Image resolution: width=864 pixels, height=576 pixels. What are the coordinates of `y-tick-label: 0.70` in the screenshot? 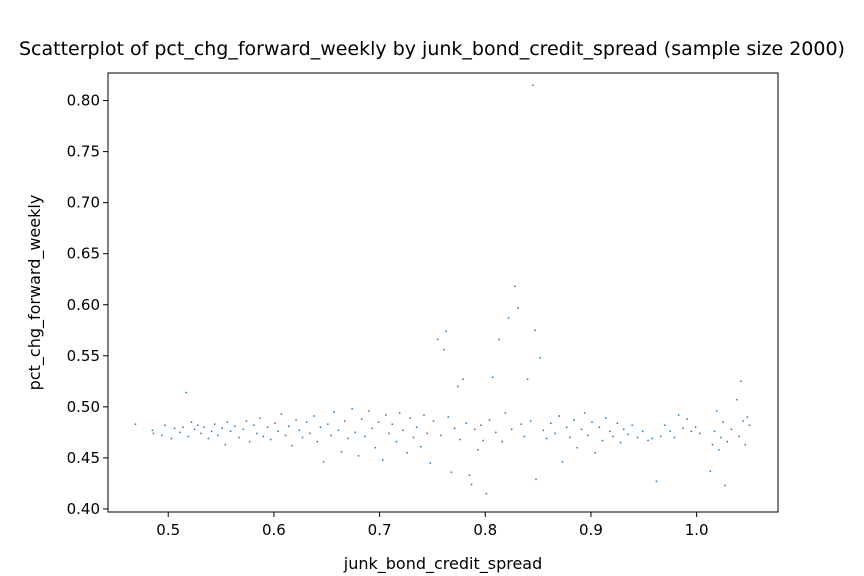 It's located at (83, 203).